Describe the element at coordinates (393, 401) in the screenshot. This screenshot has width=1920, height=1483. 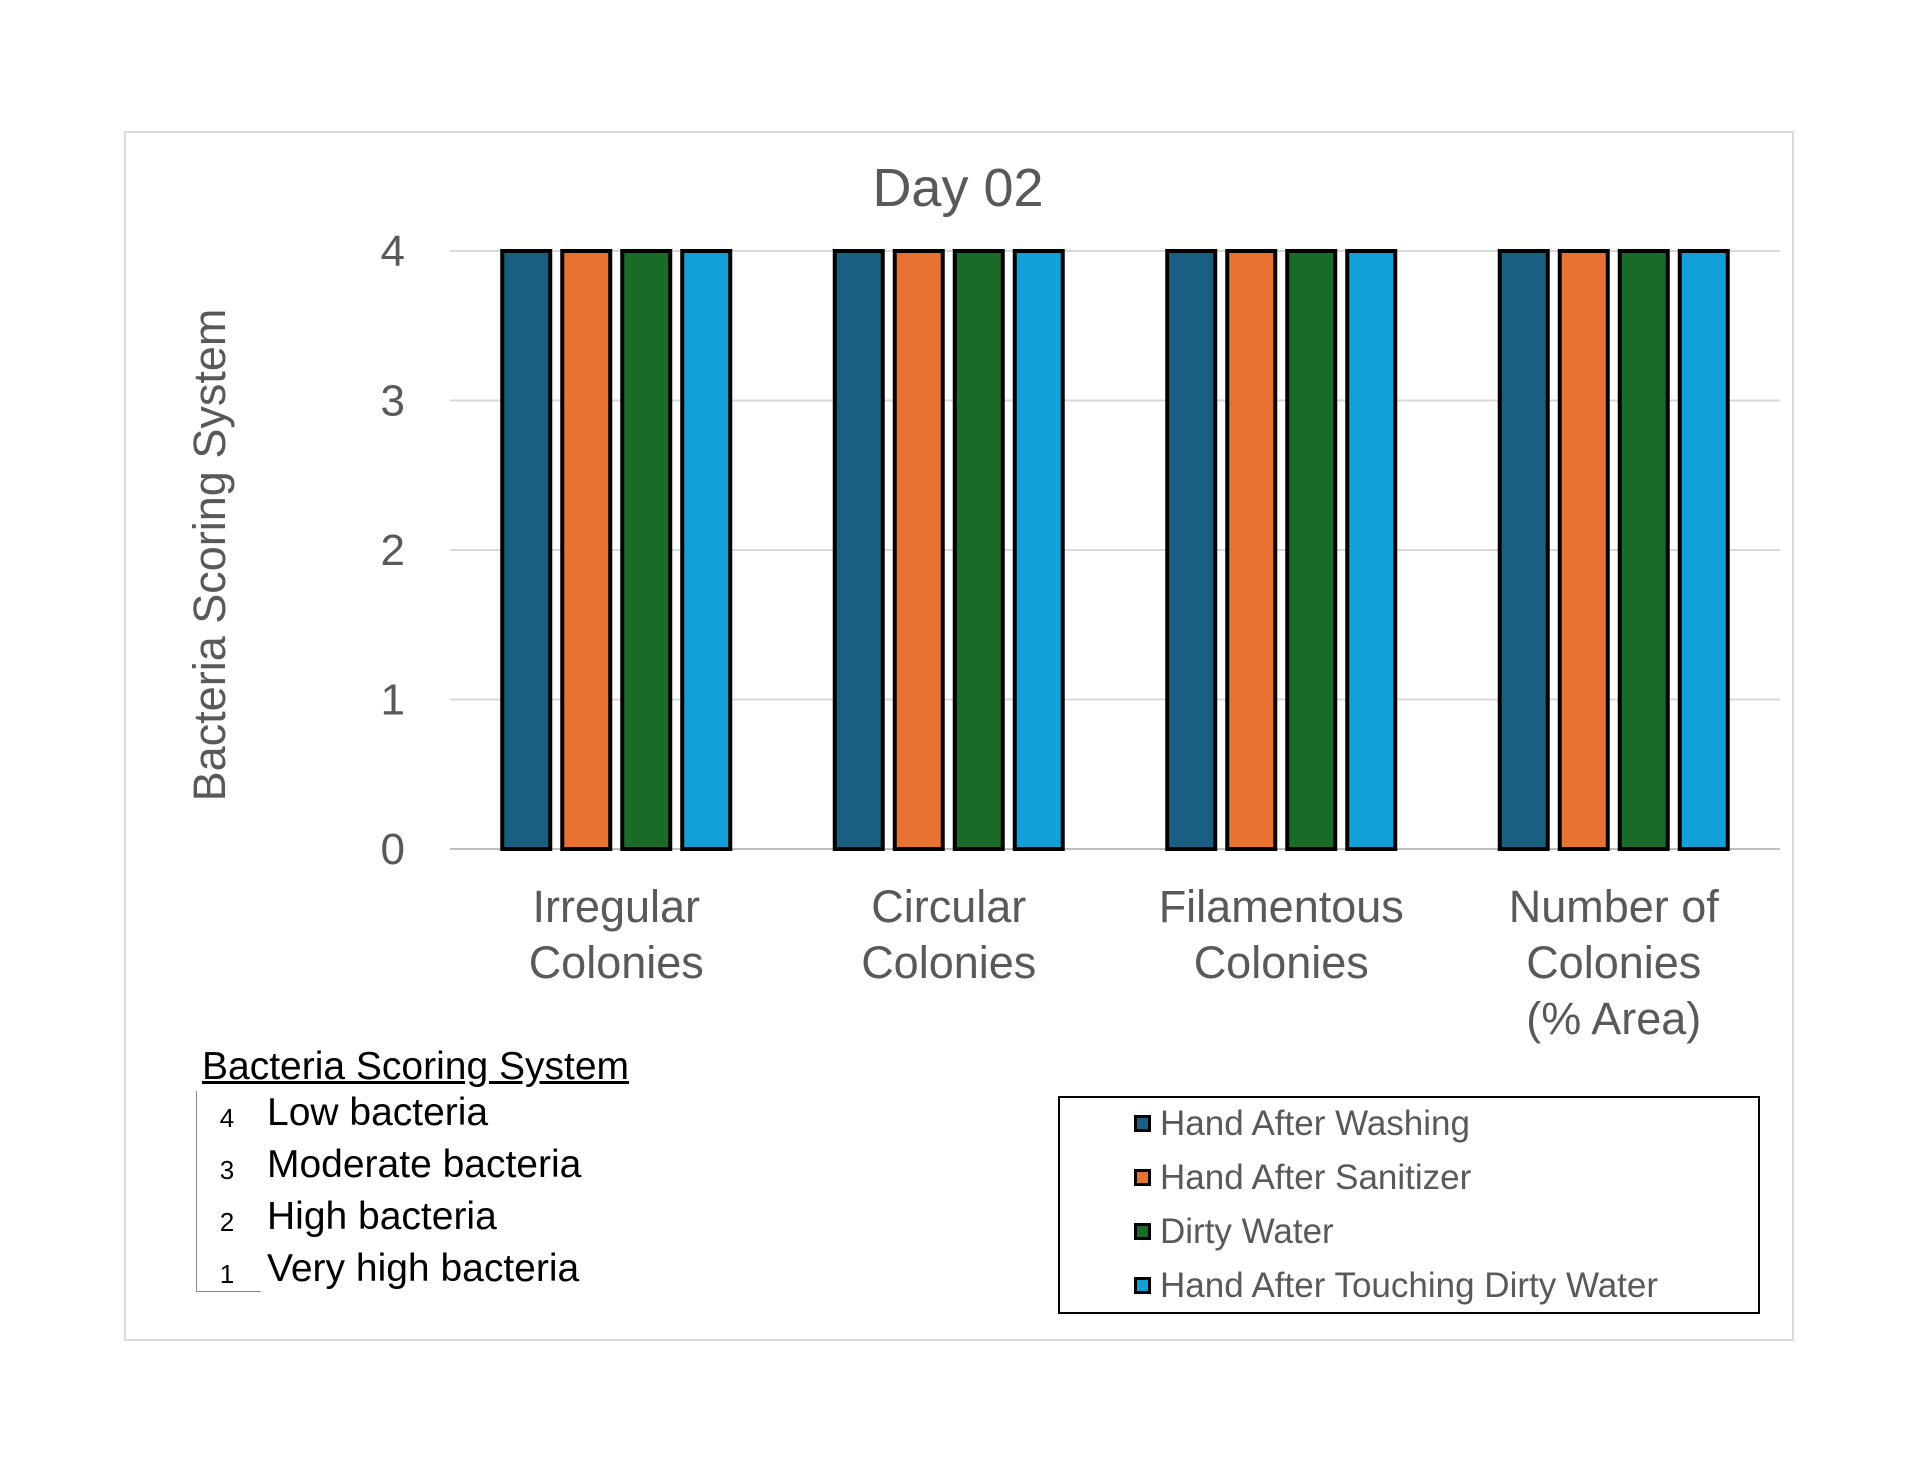
I see `y-tick-label: 3` at that location.